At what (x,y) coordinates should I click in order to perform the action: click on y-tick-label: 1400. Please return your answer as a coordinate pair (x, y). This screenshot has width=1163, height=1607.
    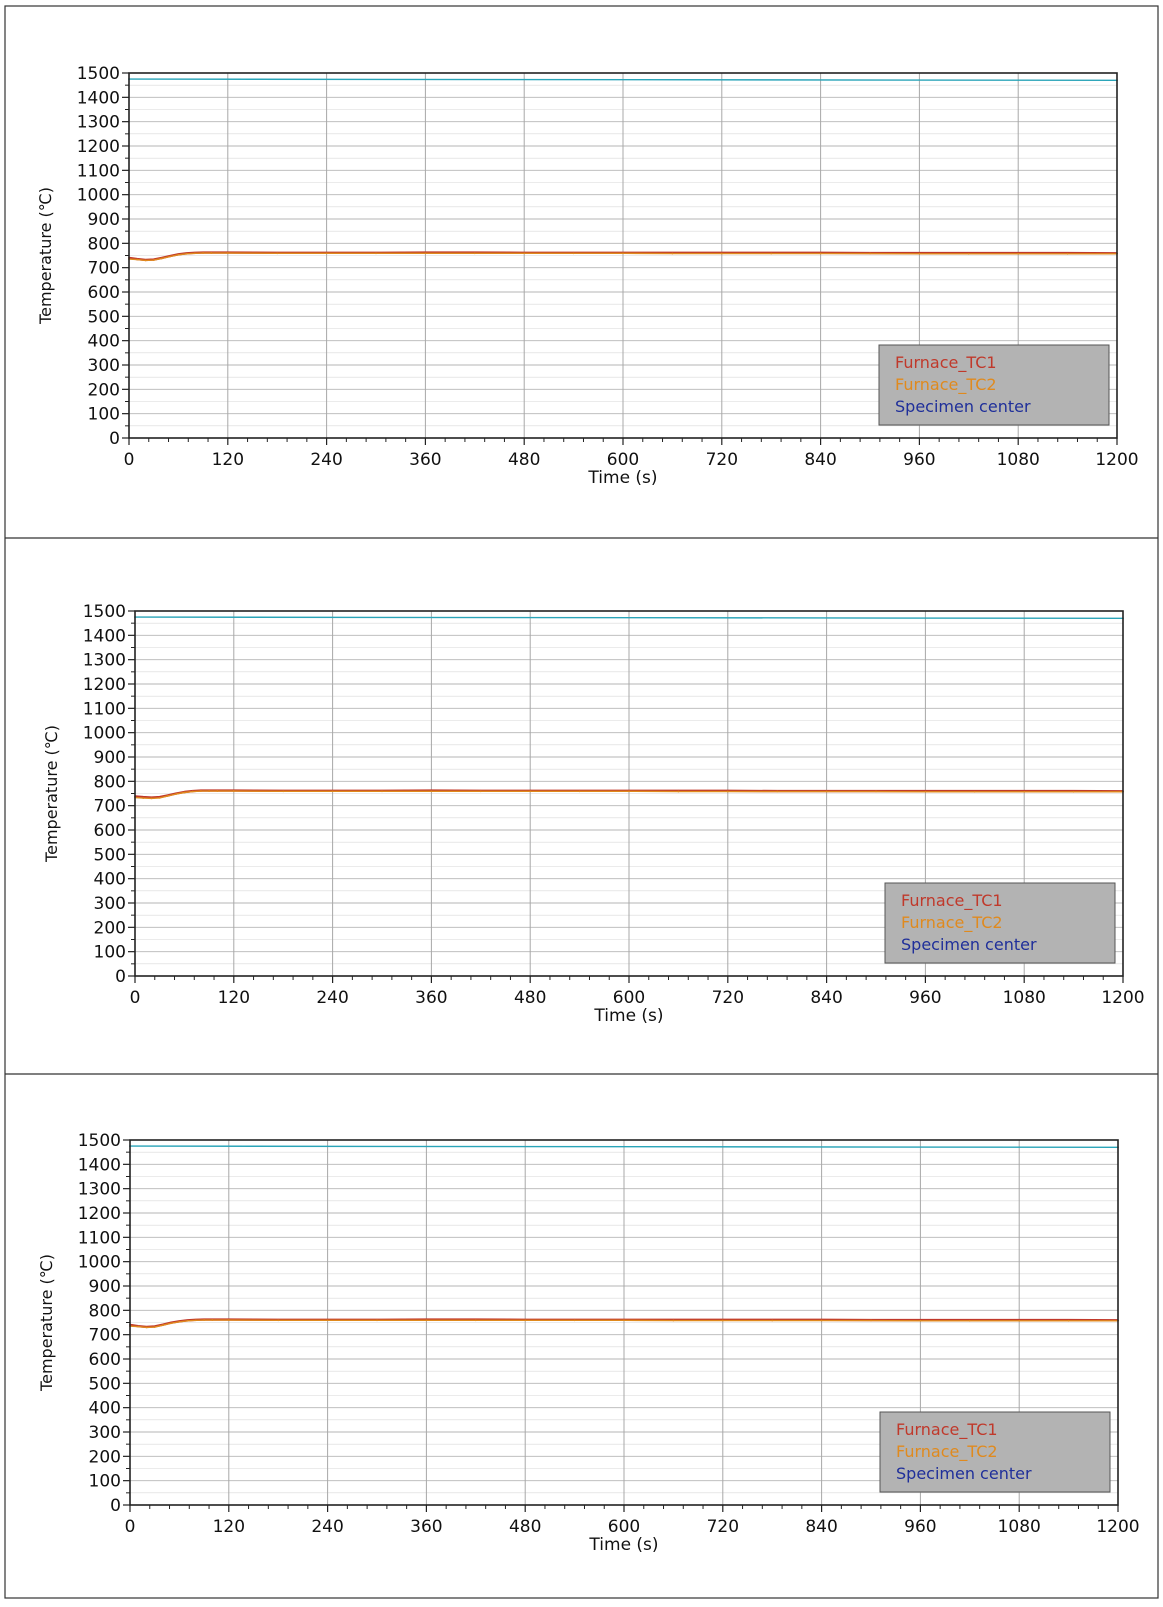
    Looking at the image, I should click on (98, 98).